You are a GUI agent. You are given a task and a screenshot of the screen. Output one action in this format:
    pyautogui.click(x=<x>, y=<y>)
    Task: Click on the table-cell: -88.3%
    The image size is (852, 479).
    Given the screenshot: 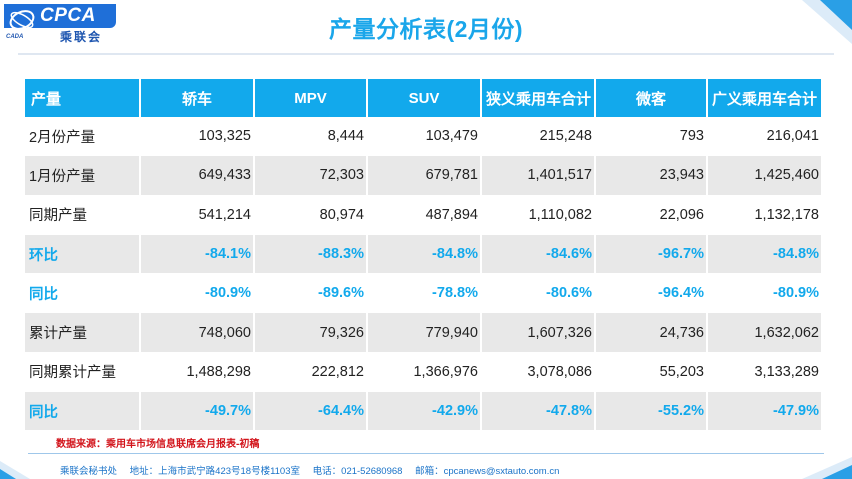 What is the action you would take?
    pyautogui.click(x=311, y=254)
    